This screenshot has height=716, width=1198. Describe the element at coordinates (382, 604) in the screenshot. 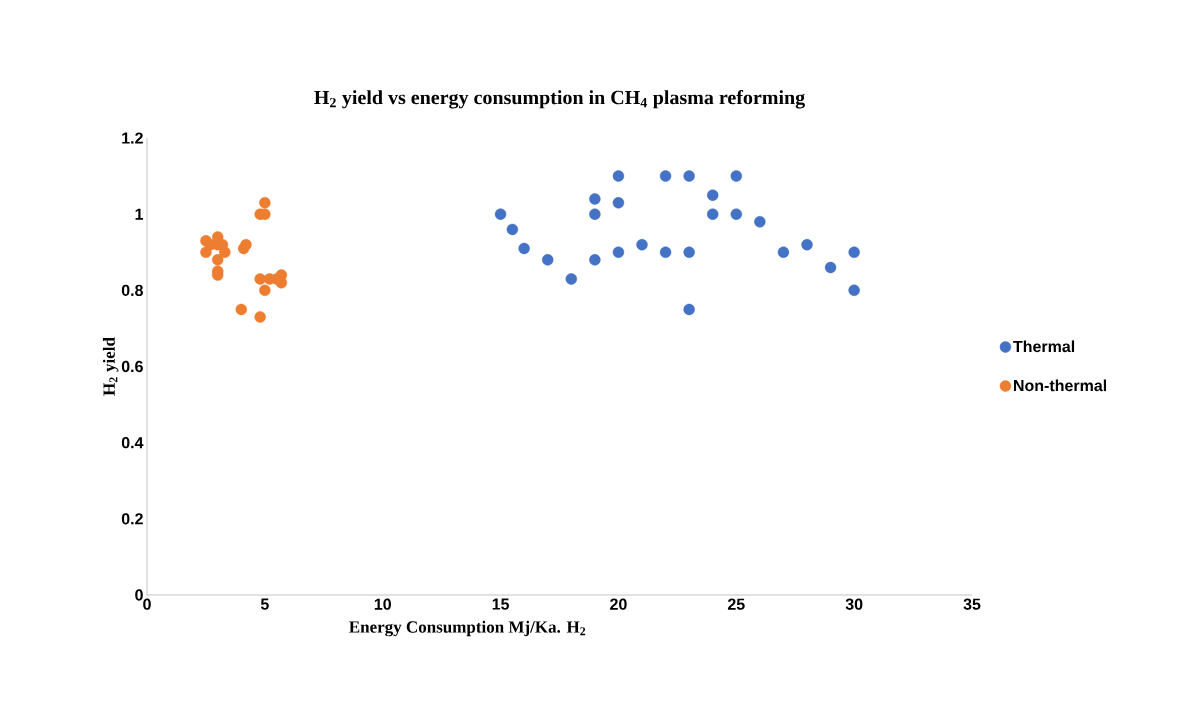

I see `x-tick-label: 10` at that location.